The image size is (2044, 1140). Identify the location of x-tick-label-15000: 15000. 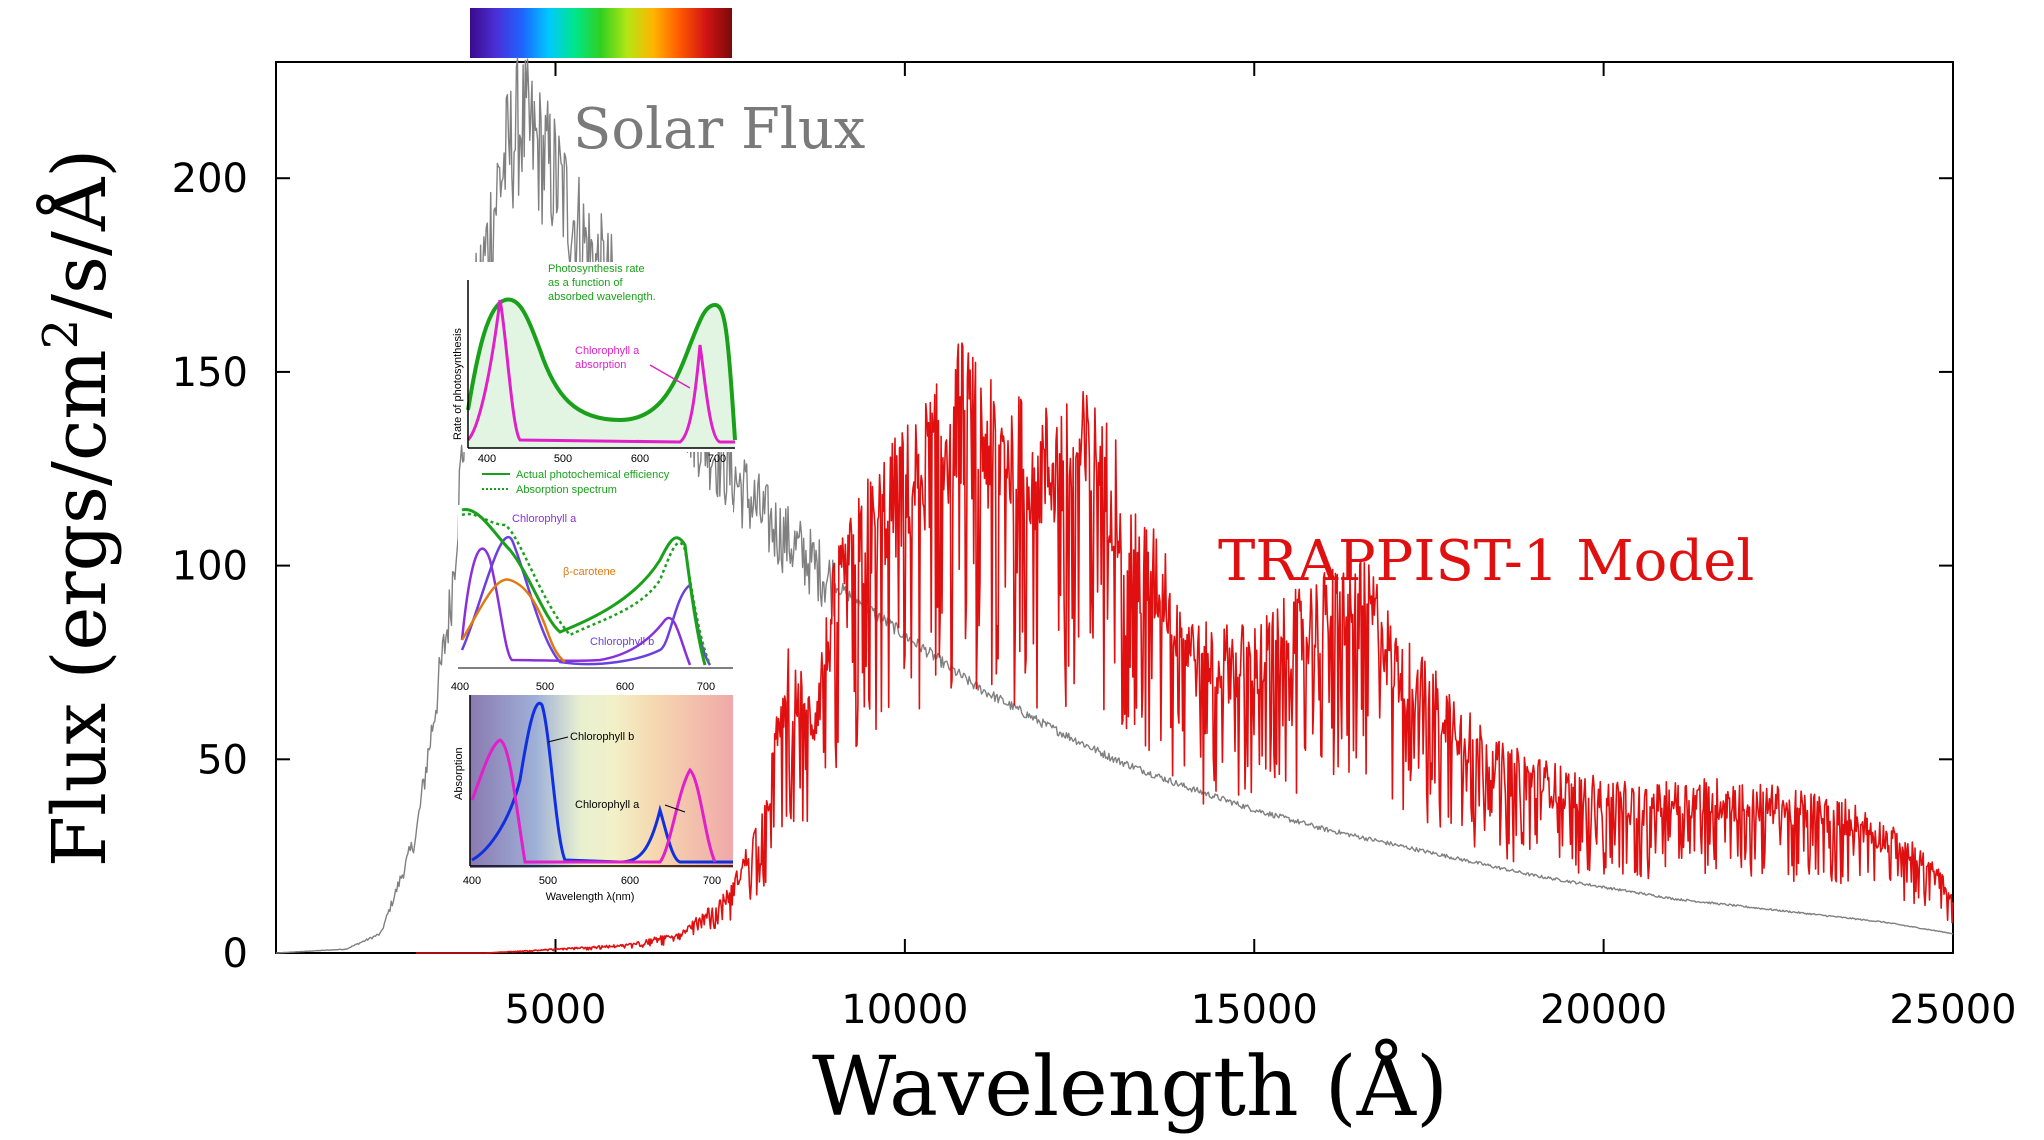
(1254, 1010).